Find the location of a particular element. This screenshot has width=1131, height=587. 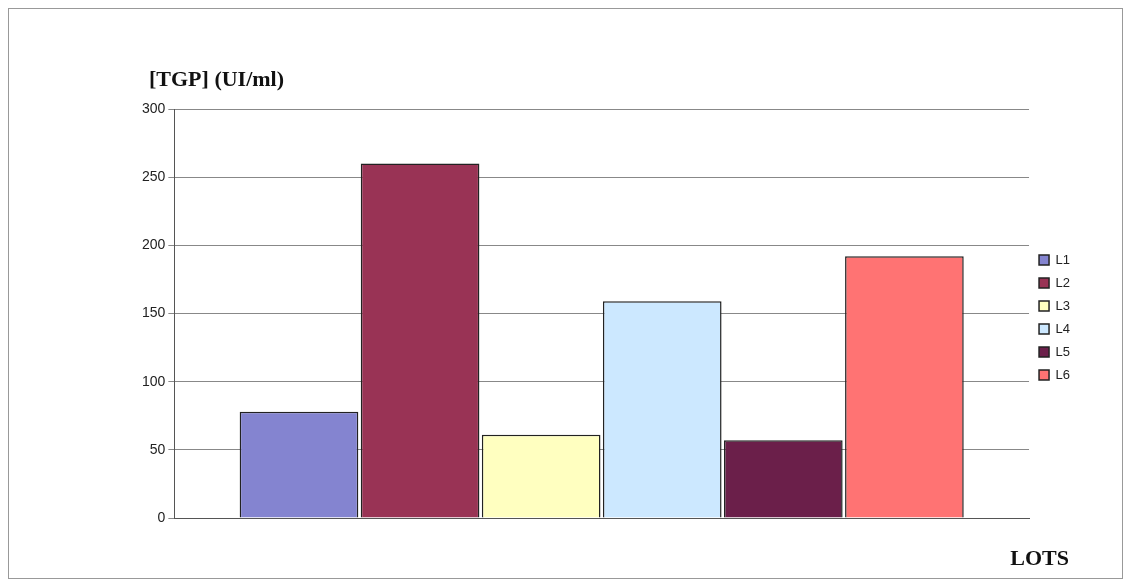

y-tick-label: 200 is located at coordinates (154, 244).